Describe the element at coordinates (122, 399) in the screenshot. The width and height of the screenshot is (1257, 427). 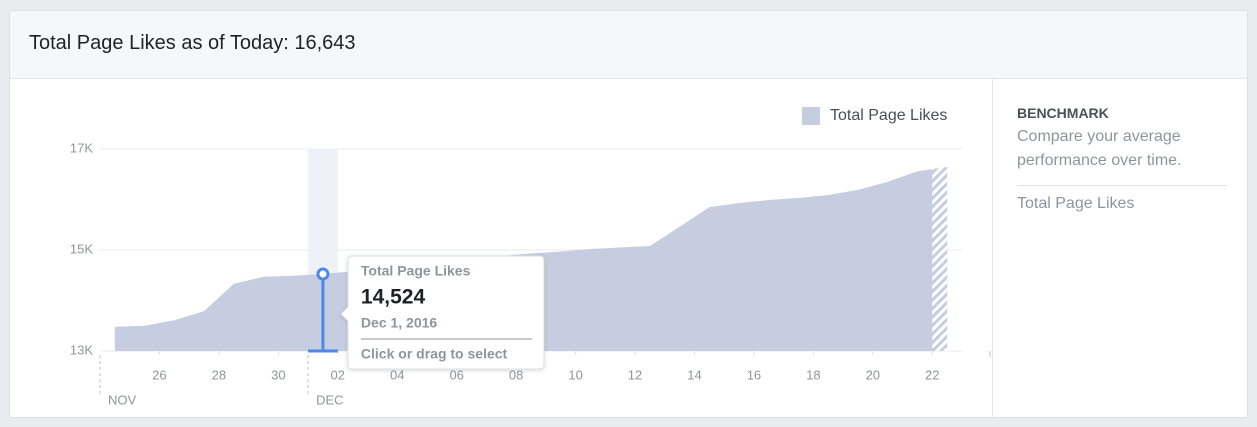
I see `month-label: NOV` at that location.